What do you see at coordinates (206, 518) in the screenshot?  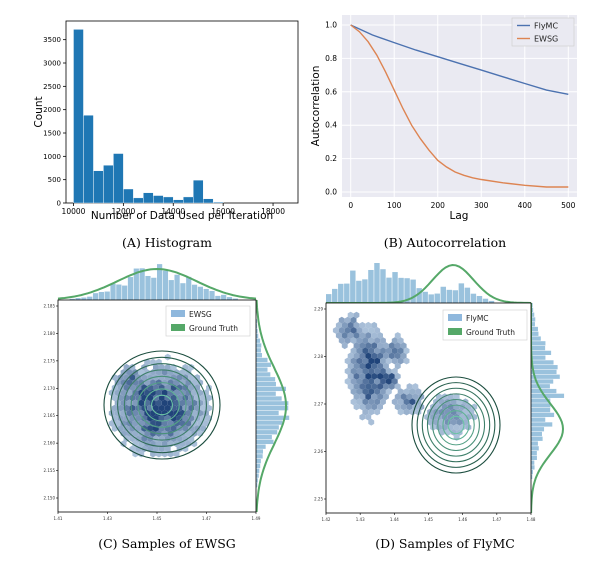 I see `x-tick-label: 1.47` at bounding box center [206, 518].